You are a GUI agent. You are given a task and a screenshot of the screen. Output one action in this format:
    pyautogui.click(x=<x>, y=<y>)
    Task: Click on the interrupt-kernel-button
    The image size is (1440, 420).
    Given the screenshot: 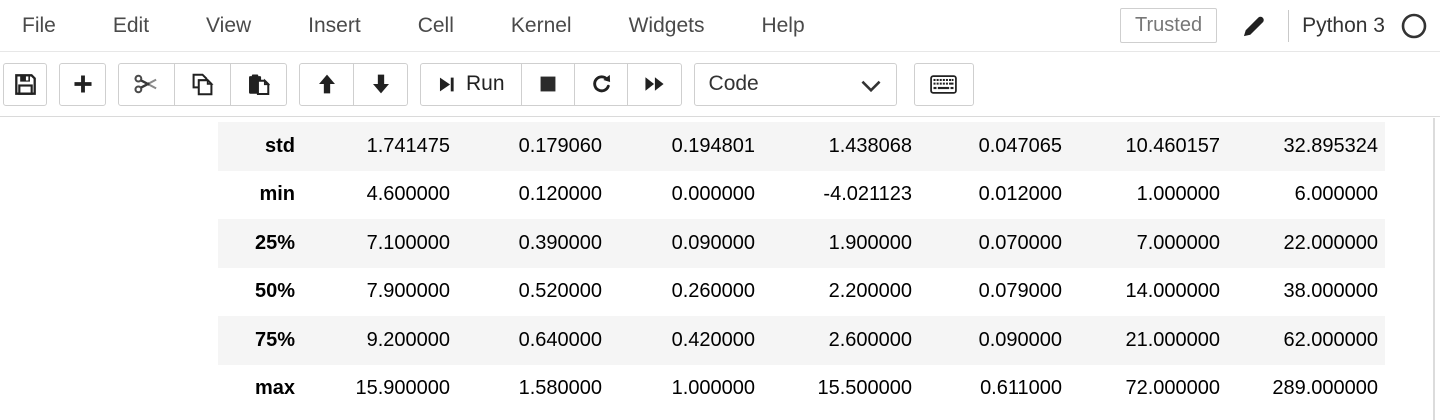 What is the action you would take?
    pyautogui.click(x=547, y=84)
    